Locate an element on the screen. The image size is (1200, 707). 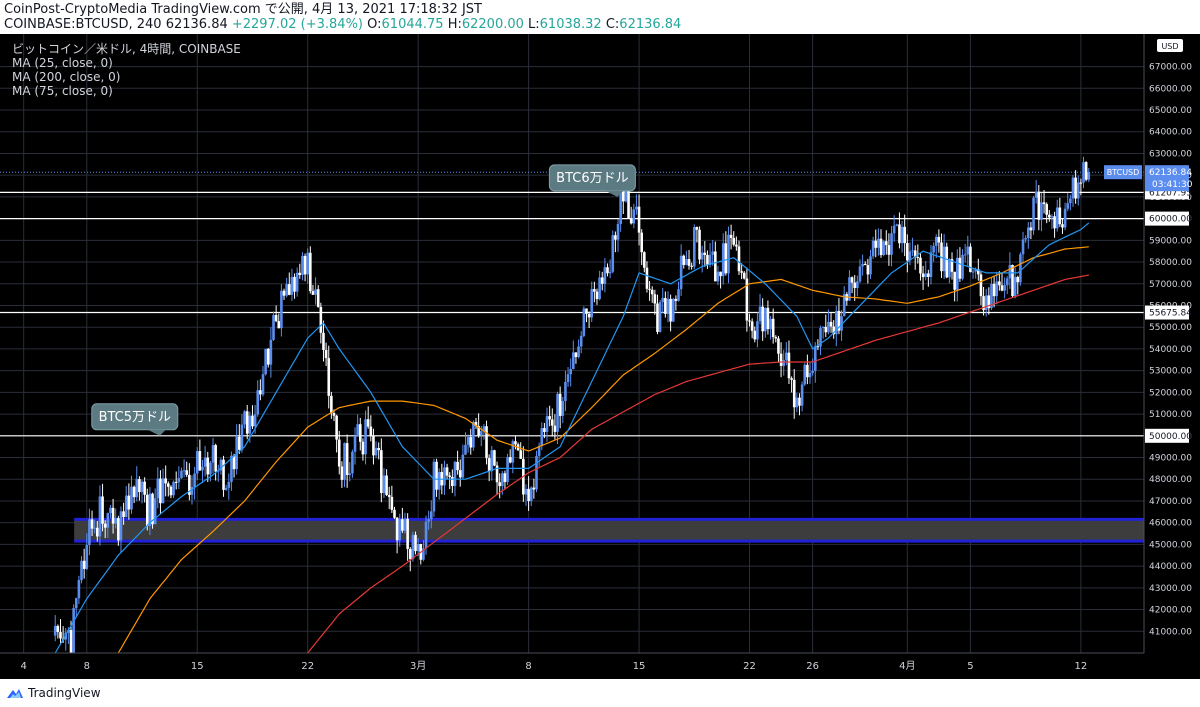
level-price-label: 55675.84 is located at coordinates (1168, 312).